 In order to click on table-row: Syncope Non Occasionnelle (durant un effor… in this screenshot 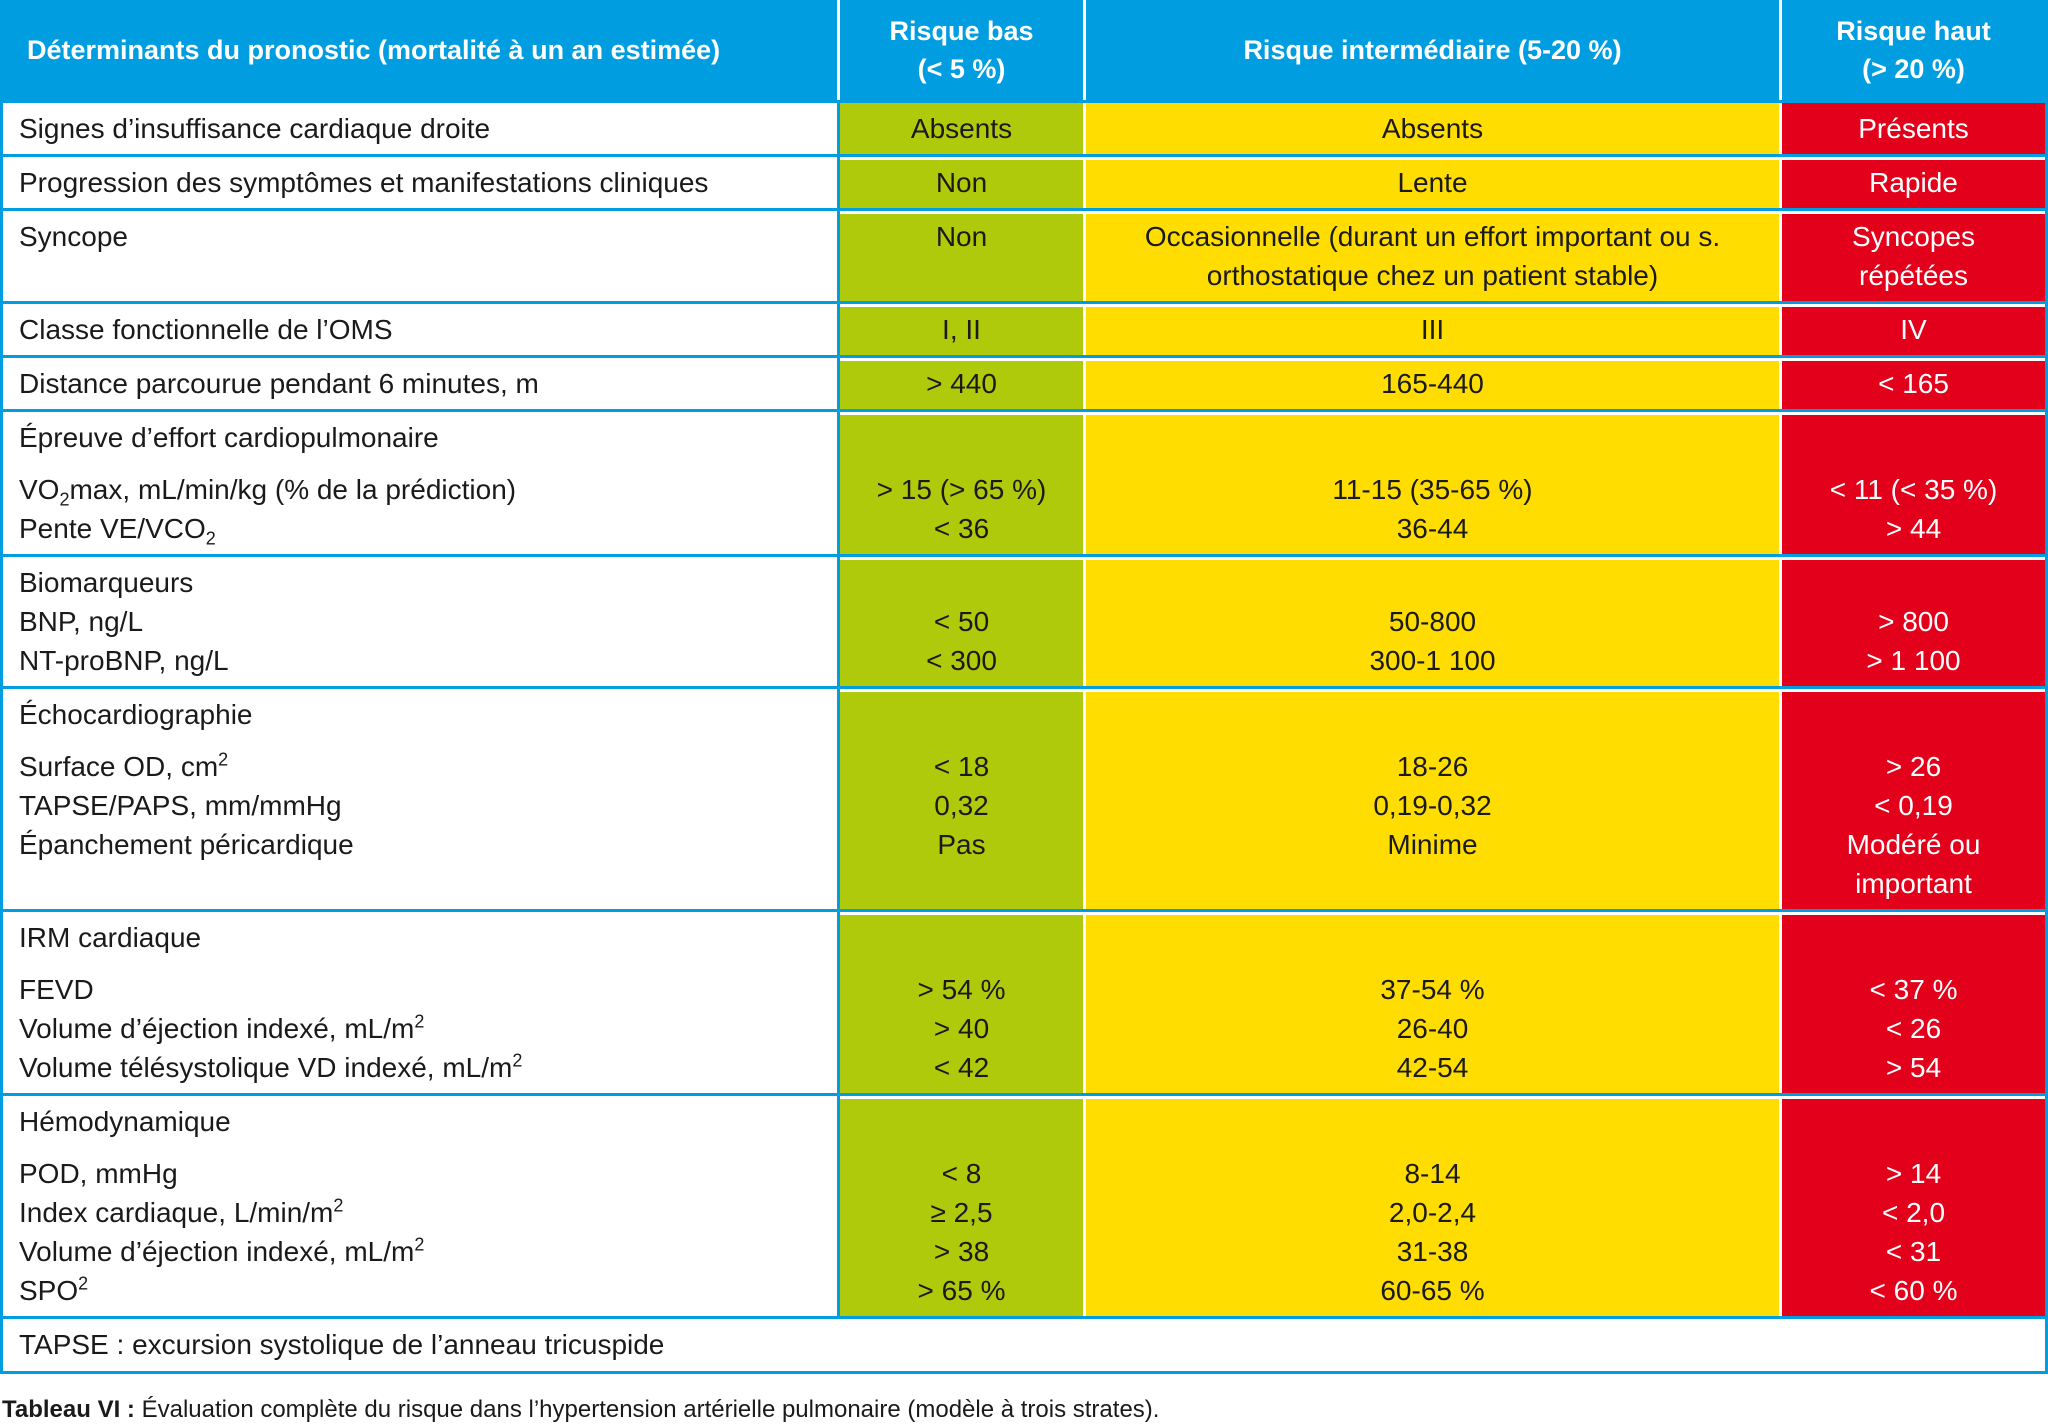, I will do `click(1024, 254)`.